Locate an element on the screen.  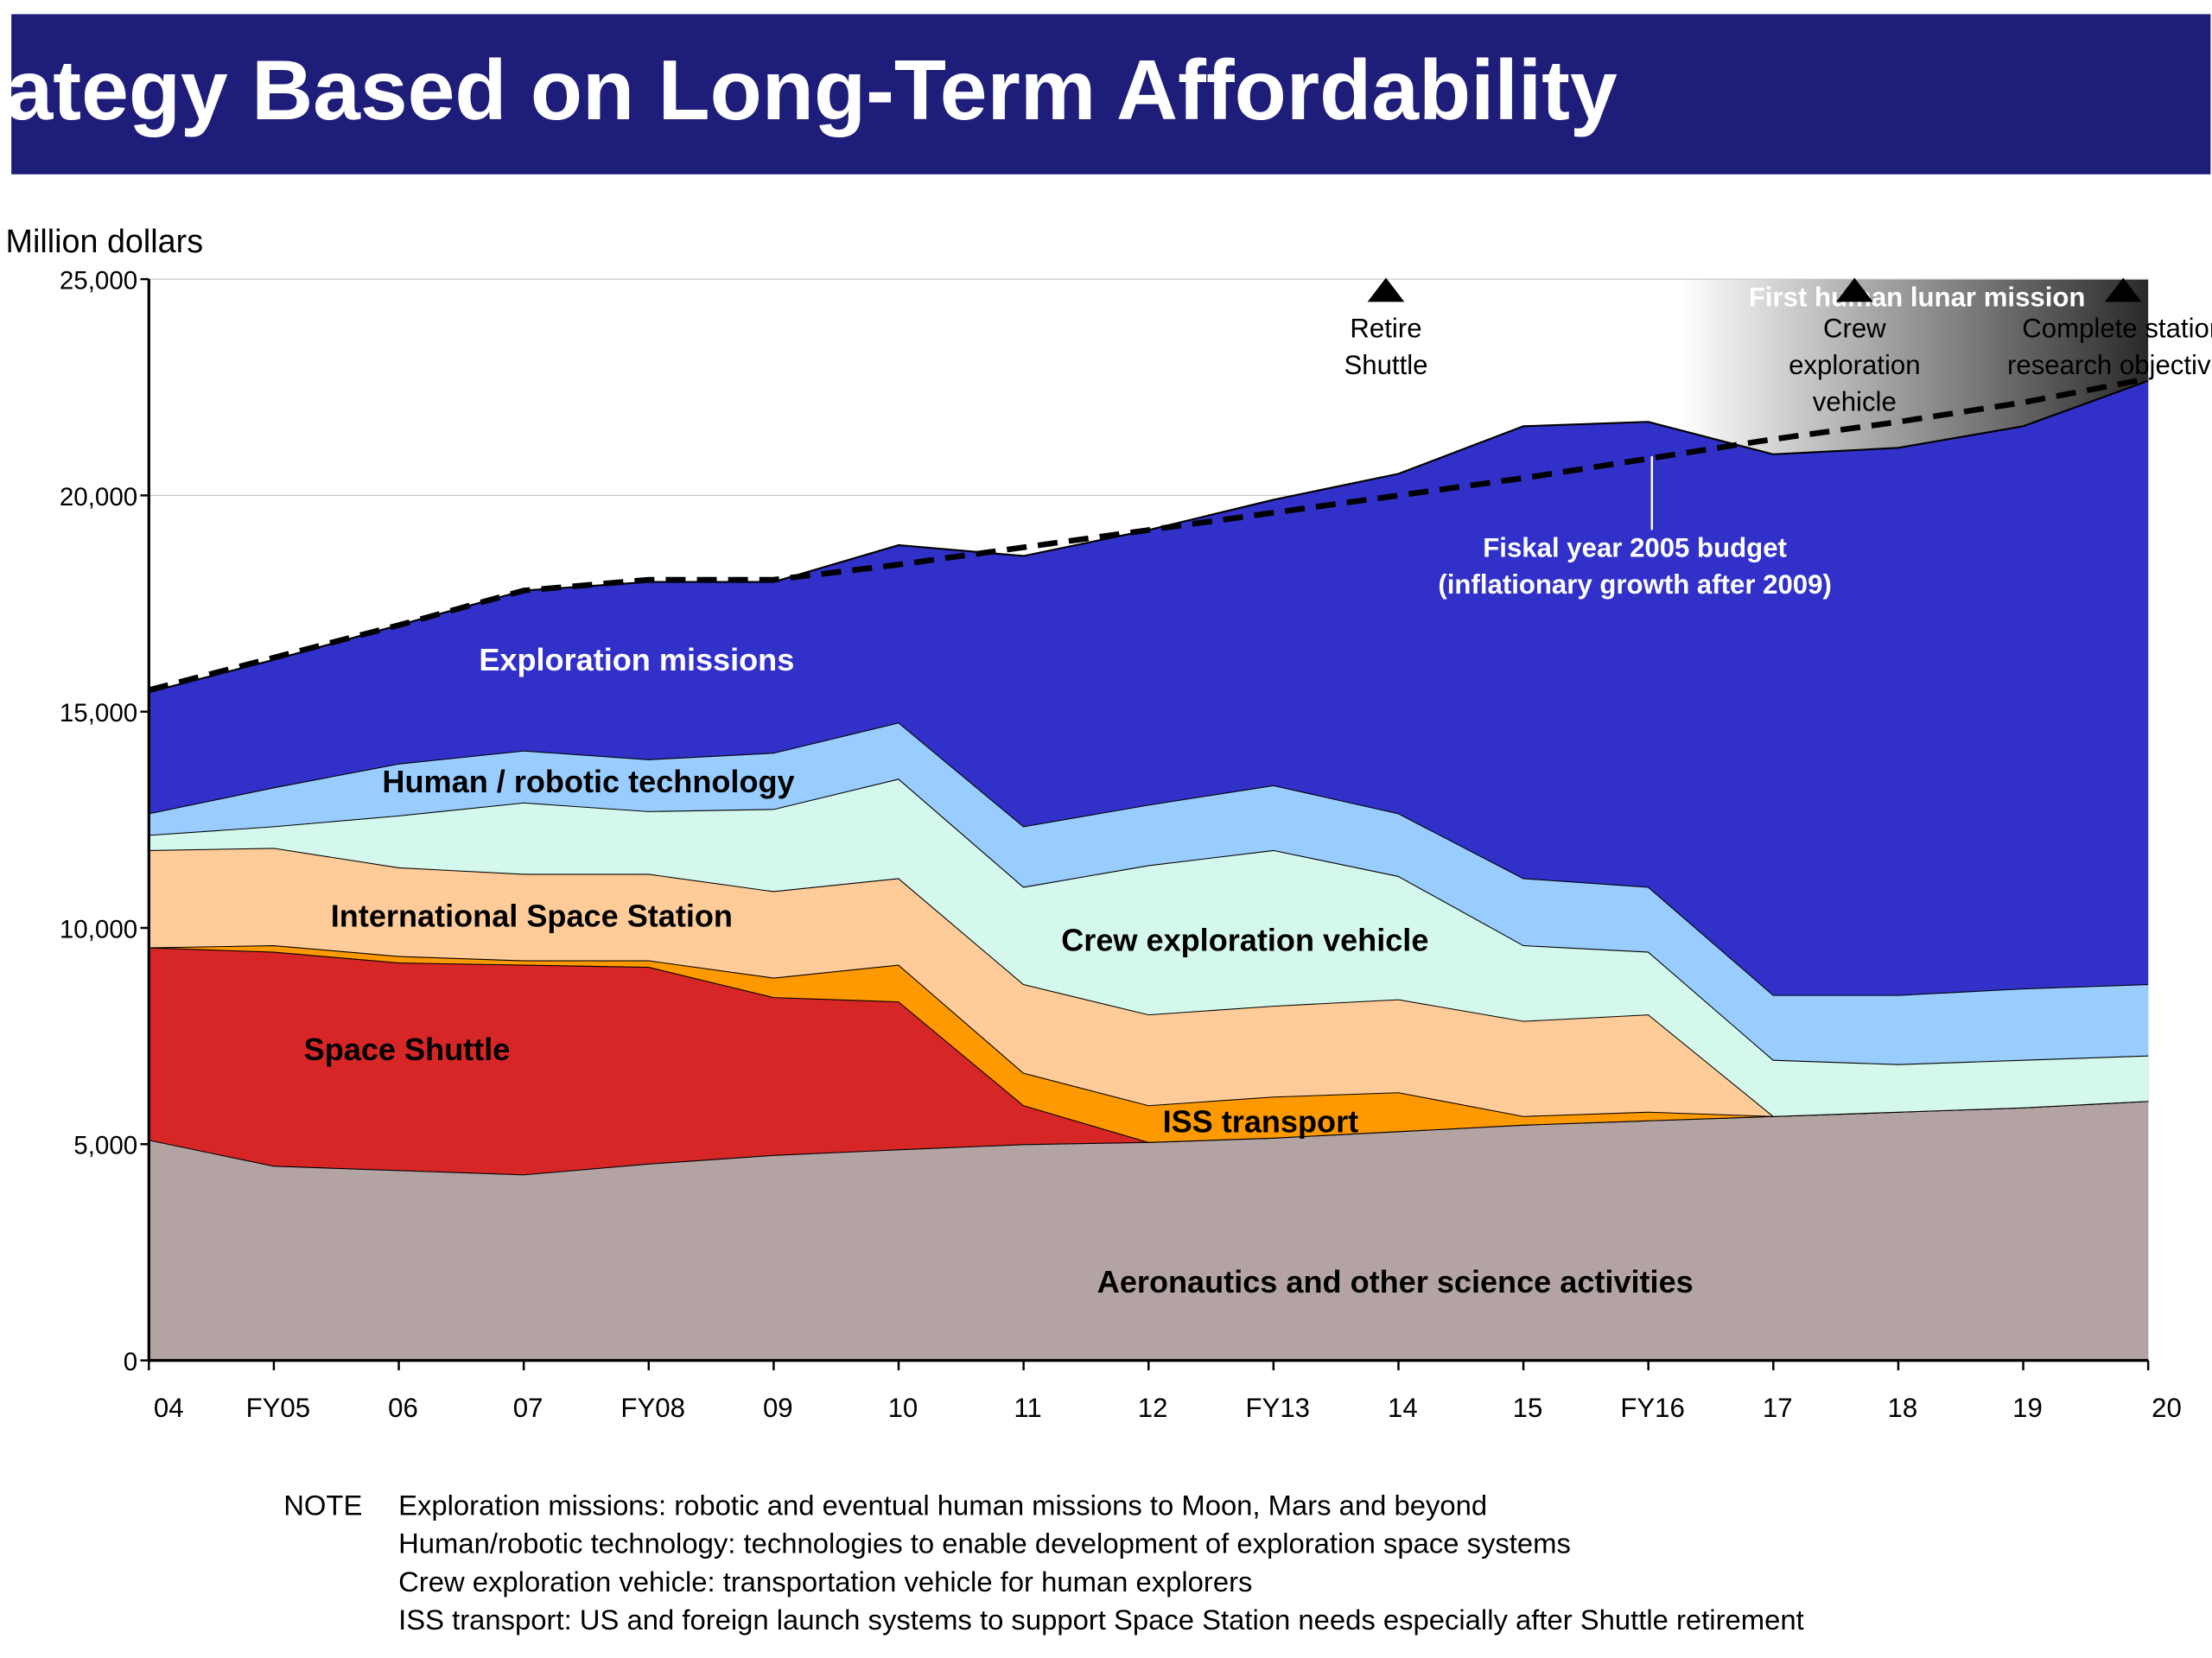
header-bar is located at coordinates (1111, 94).